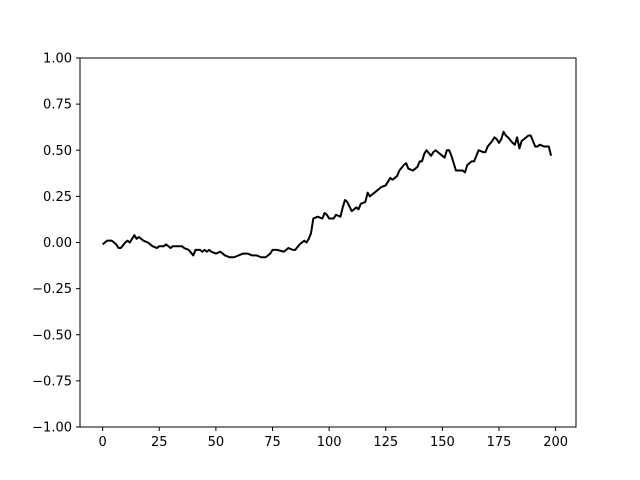  Describe the element at coordinates (52, 428) in the screenshot. I see `y-tick-label: −1.00` at that location.